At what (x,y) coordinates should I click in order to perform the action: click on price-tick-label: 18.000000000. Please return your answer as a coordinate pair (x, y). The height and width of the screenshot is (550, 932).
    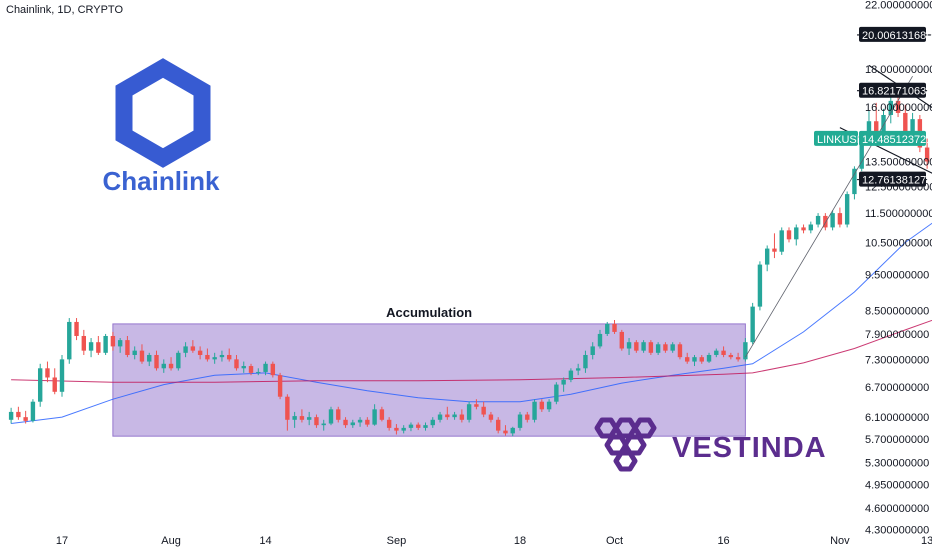
    Looking at the image, I should click on (898, 70).